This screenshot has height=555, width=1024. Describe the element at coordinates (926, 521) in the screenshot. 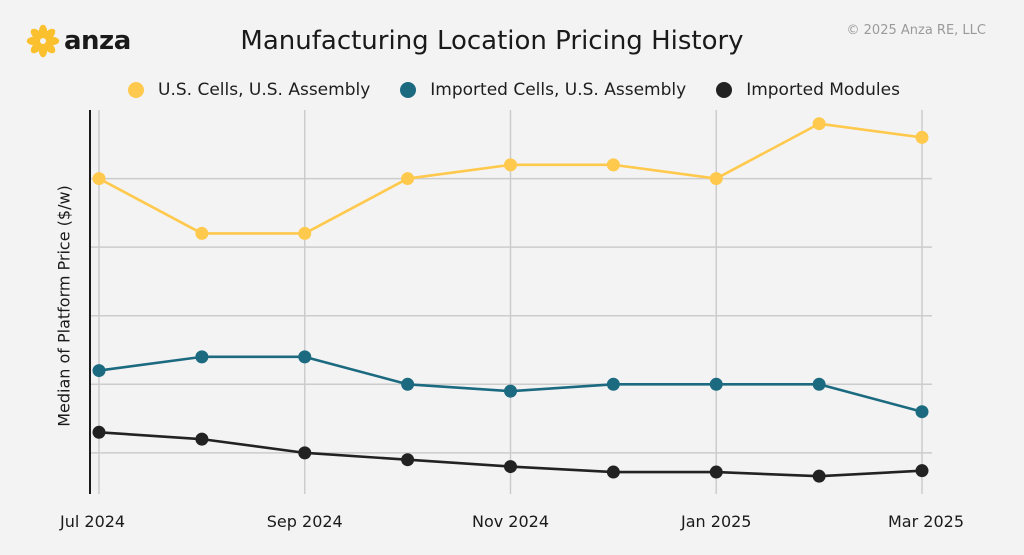

I see `x-tick-label: Mar 2025` at that location.